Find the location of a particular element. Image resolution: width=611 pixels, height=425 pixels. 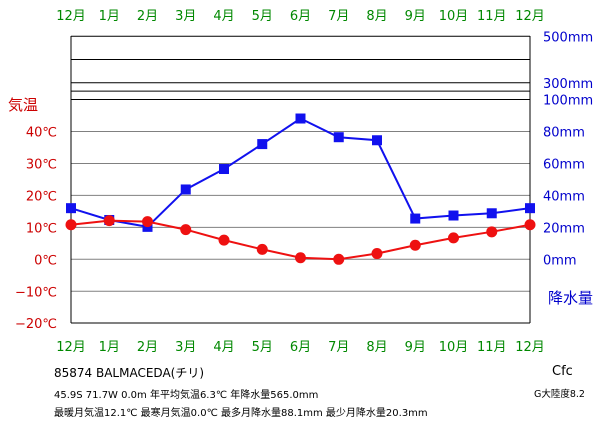

precipitation-axis: 500mm 300mm 100mm 80mm 60mm 40mm 20mm 0mm 降水量 is located at coordinates (568, 168).